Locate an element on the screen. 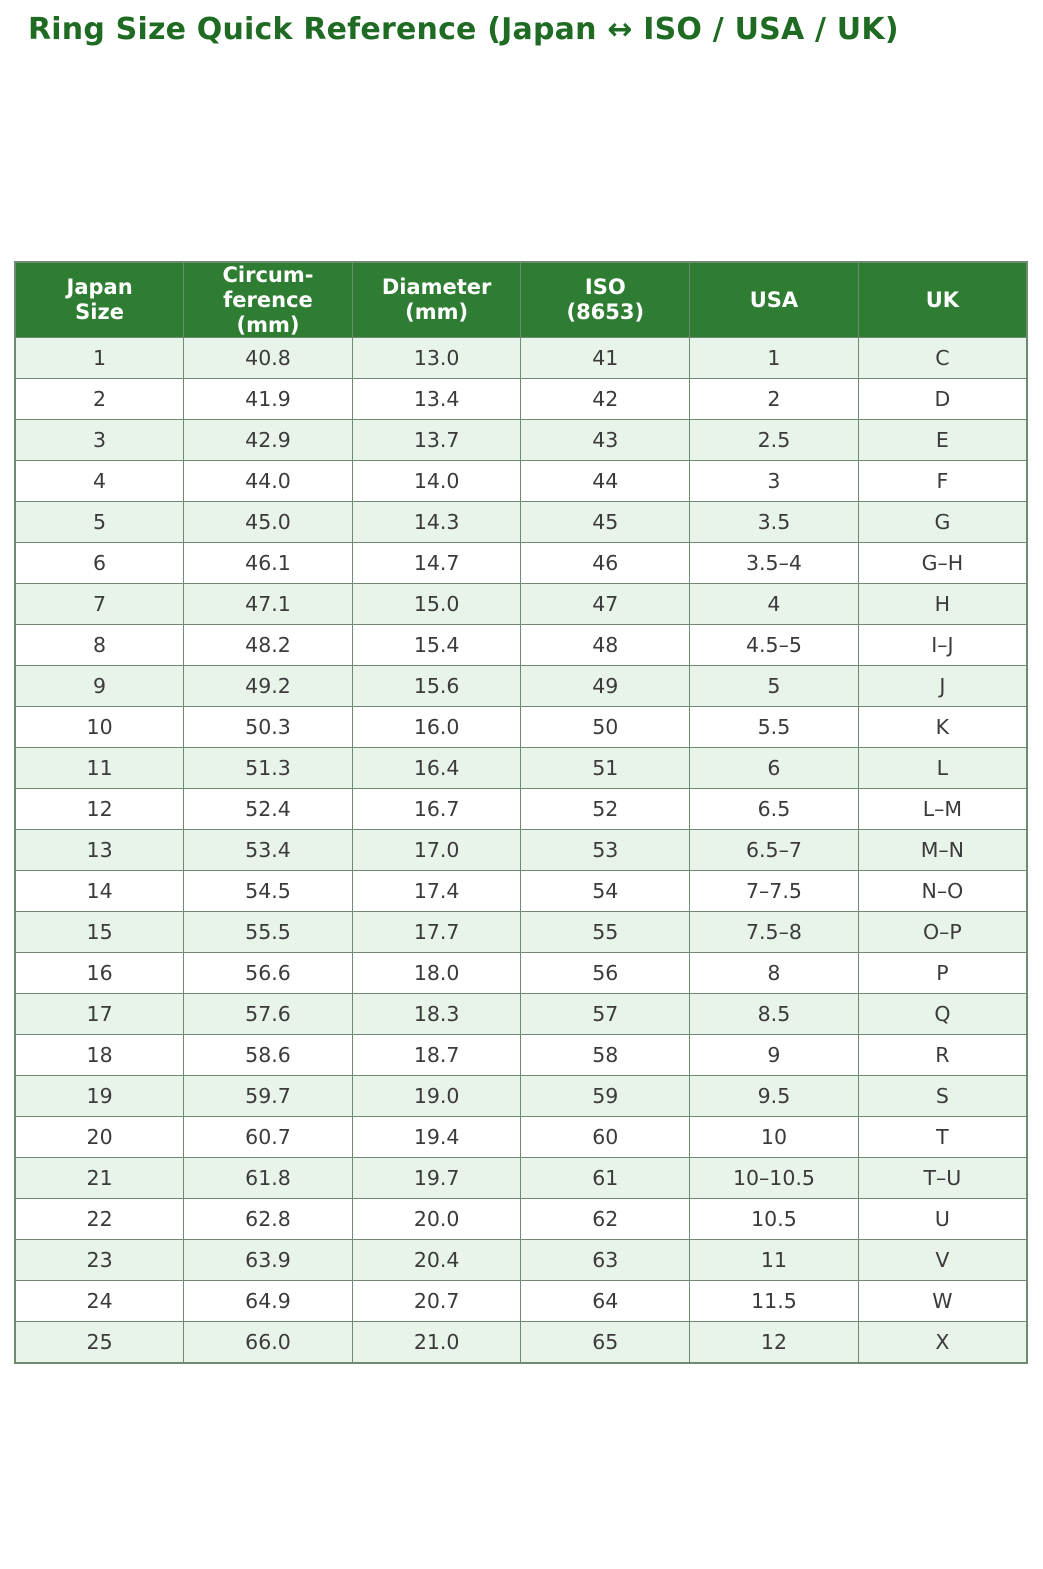 The height and width of the screenshot is (1569, 1043). table-cell: 52 is located at coordinates (605, 809).